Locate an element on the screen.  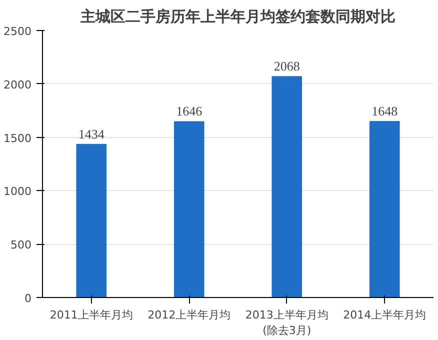
y-tick-label: 2000 is located at coordinates (18, 85).